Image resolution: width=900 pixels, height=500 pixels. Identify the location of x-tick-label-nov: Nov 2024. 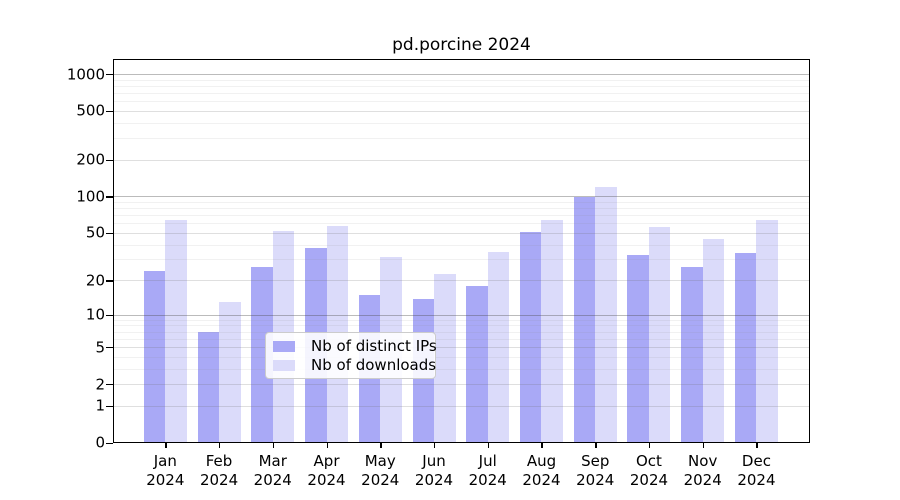
(702, 470).